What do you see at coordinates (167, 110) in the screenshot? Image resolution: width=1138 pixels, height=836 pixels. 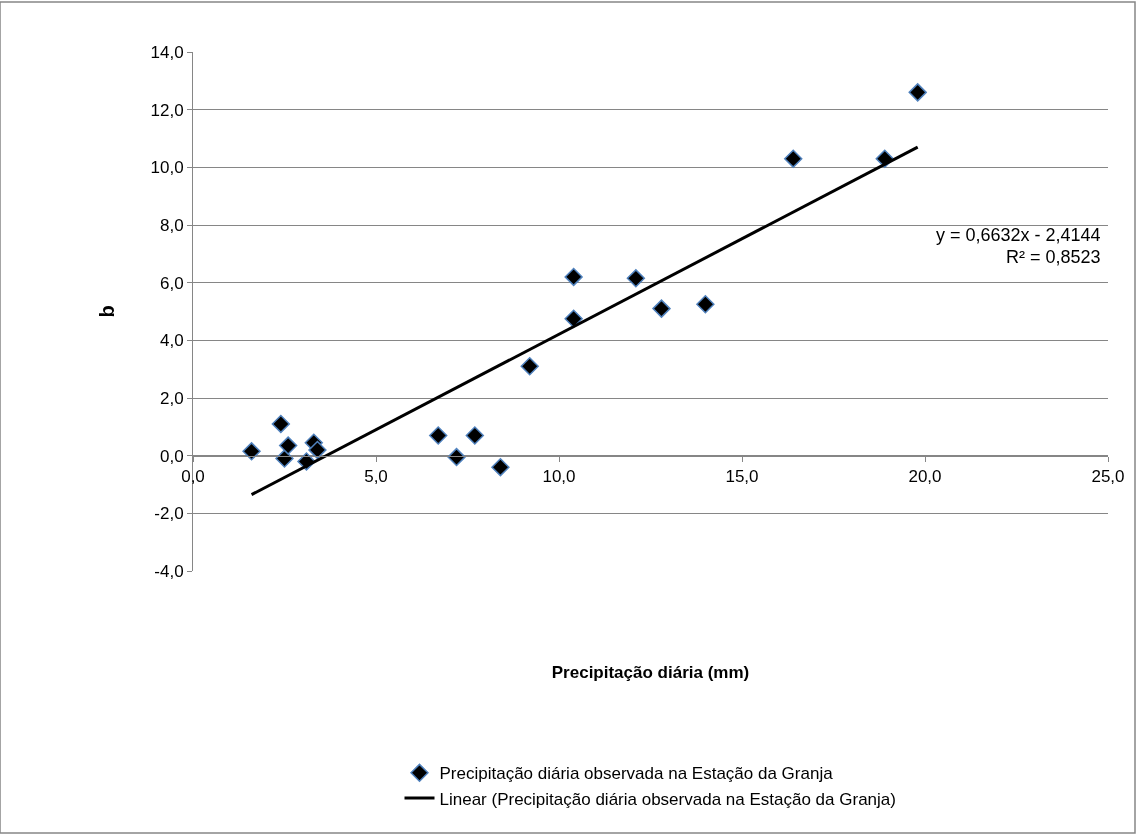 I see `y-tick-label: 12,0` at bounding box center [167, 110].